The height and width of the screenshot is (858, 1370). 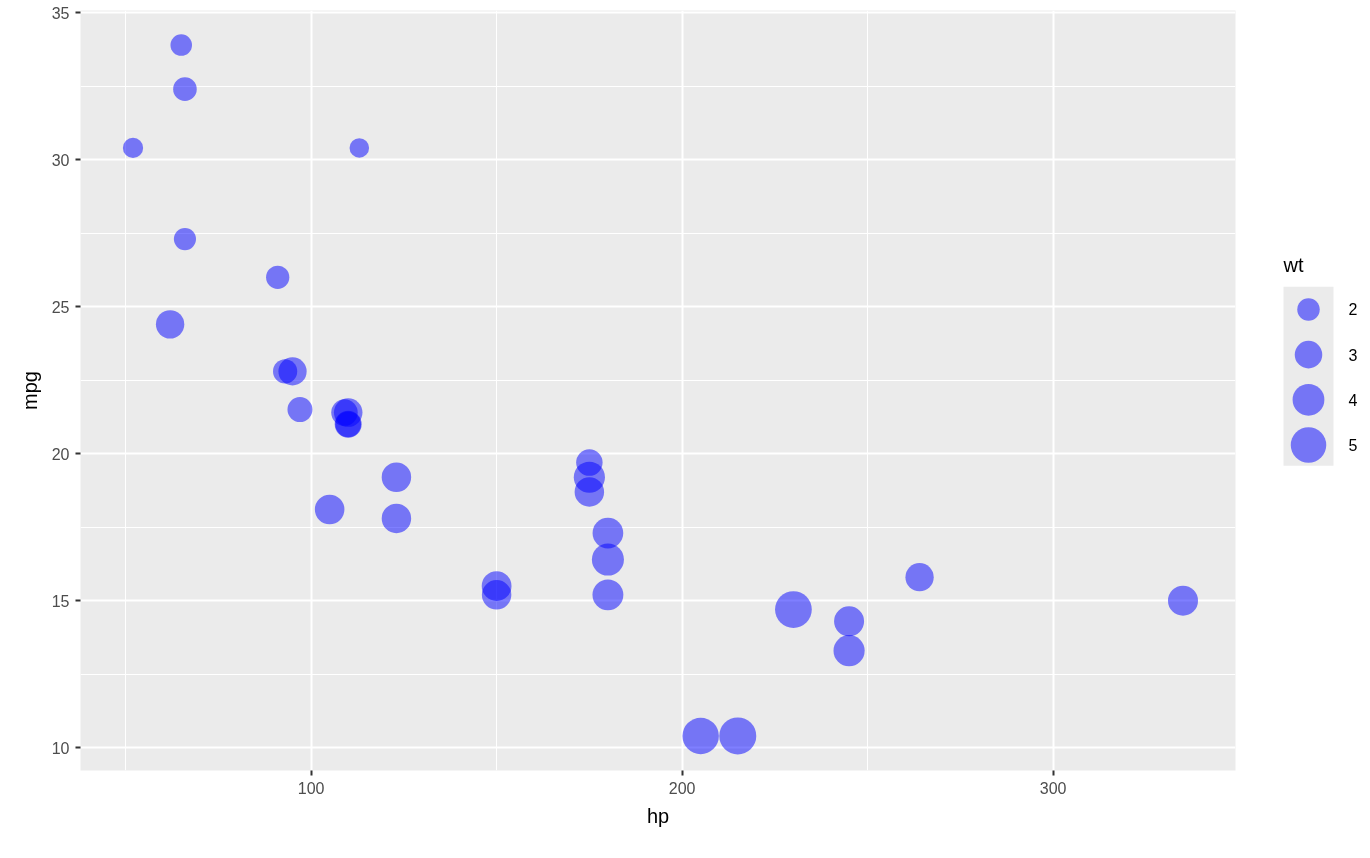 What do you see at coordinates (60, 160) in the screenshot?
I see `y-tick-label: 30` at bounding box center [60, 160].